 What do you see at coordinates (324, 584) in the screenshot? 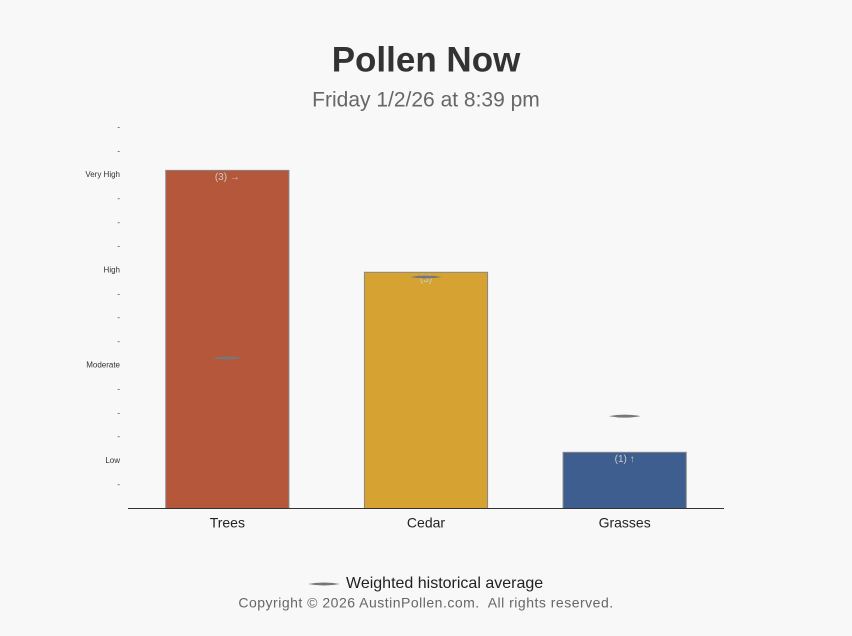
I see `legend-swatch` at bounding box center [324, 584].